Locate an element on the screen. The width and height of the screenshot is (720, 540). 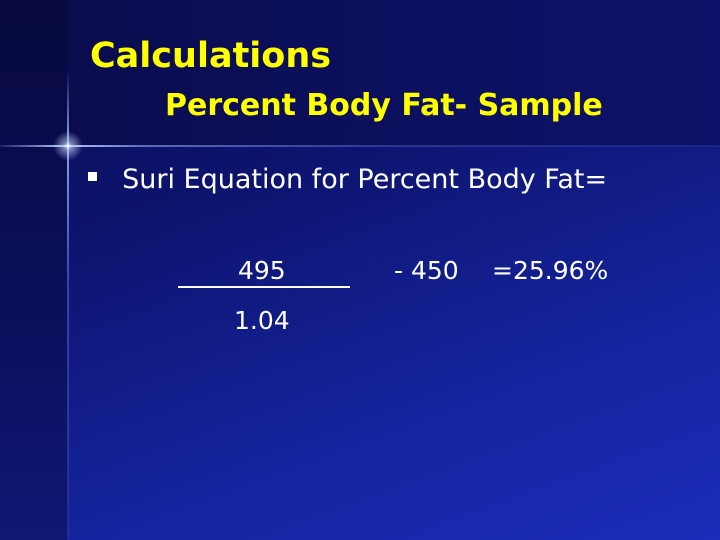
slide-title: Calculations is located at coordinates (211, 56).